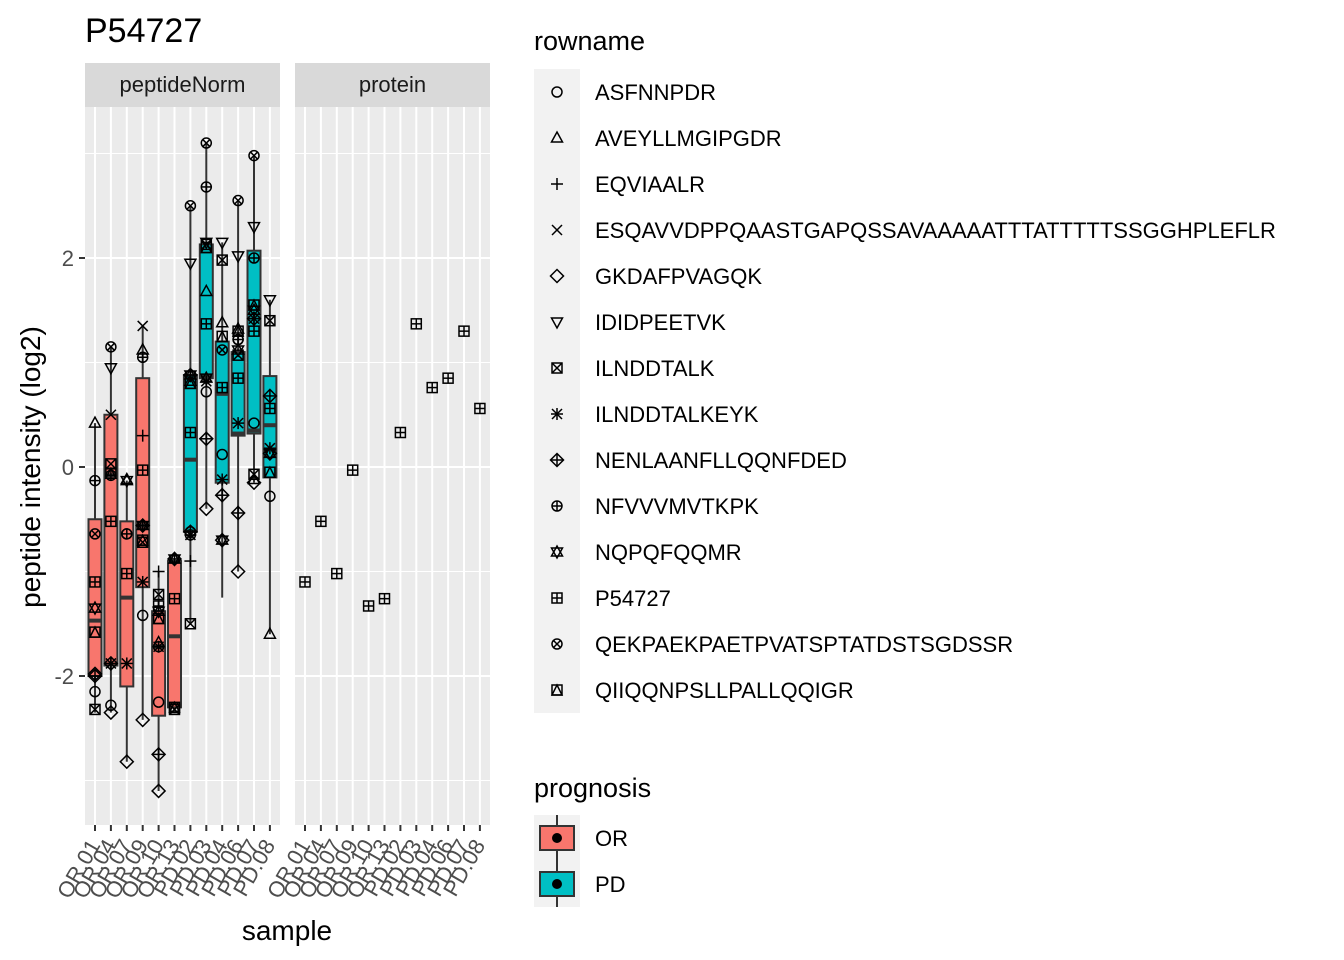  I want to click on point-QEKPAEKPAETPVATSPTATDSTSGDSSR-PD.02, so click(190, 206).